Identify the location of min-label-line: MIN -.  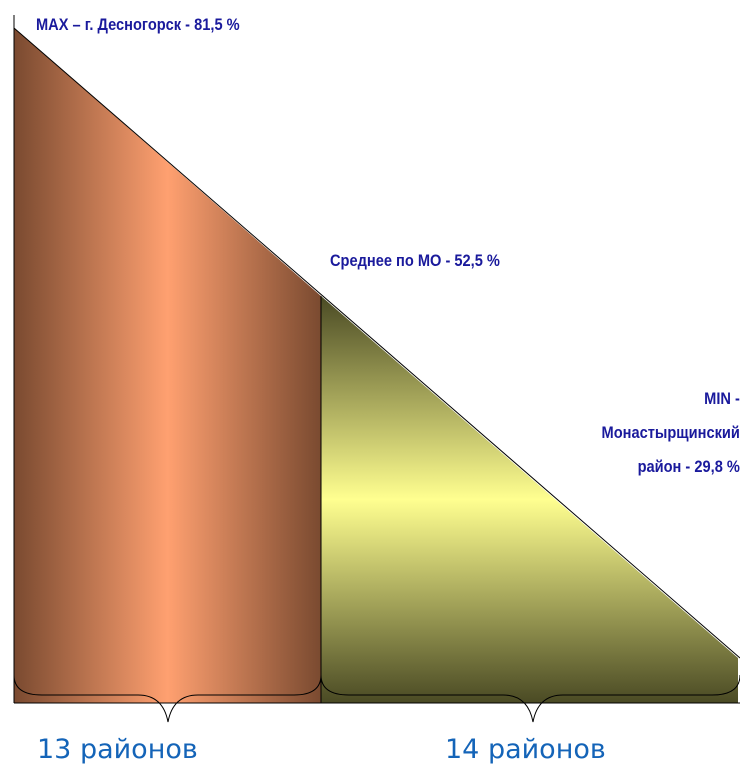
(722, 398).